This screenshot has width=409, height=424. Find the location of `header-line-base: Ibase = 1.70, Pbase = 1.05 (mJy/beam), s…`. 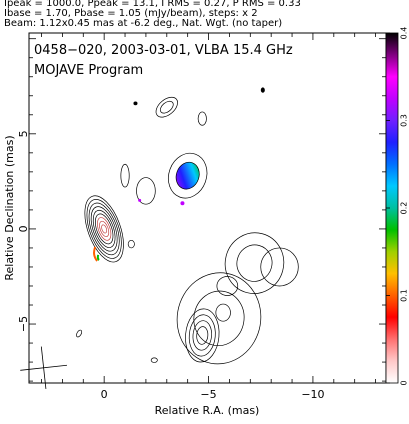

header-line-base: Ibase = 1.70, Pbase = 1.05 (mJy/beam), s… is located at coordinates (131, 13).